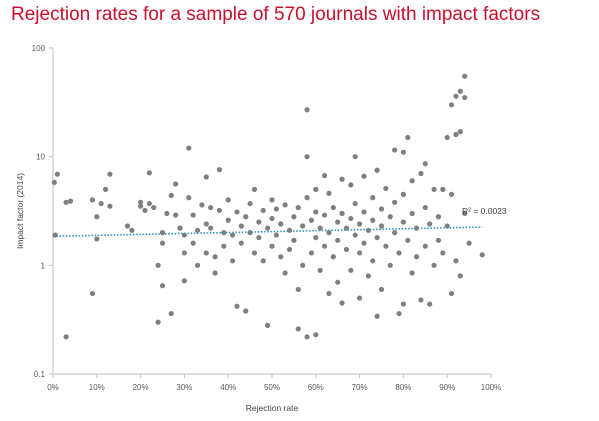  I want to click on x-tick-label: 40%, so click(228, 387).